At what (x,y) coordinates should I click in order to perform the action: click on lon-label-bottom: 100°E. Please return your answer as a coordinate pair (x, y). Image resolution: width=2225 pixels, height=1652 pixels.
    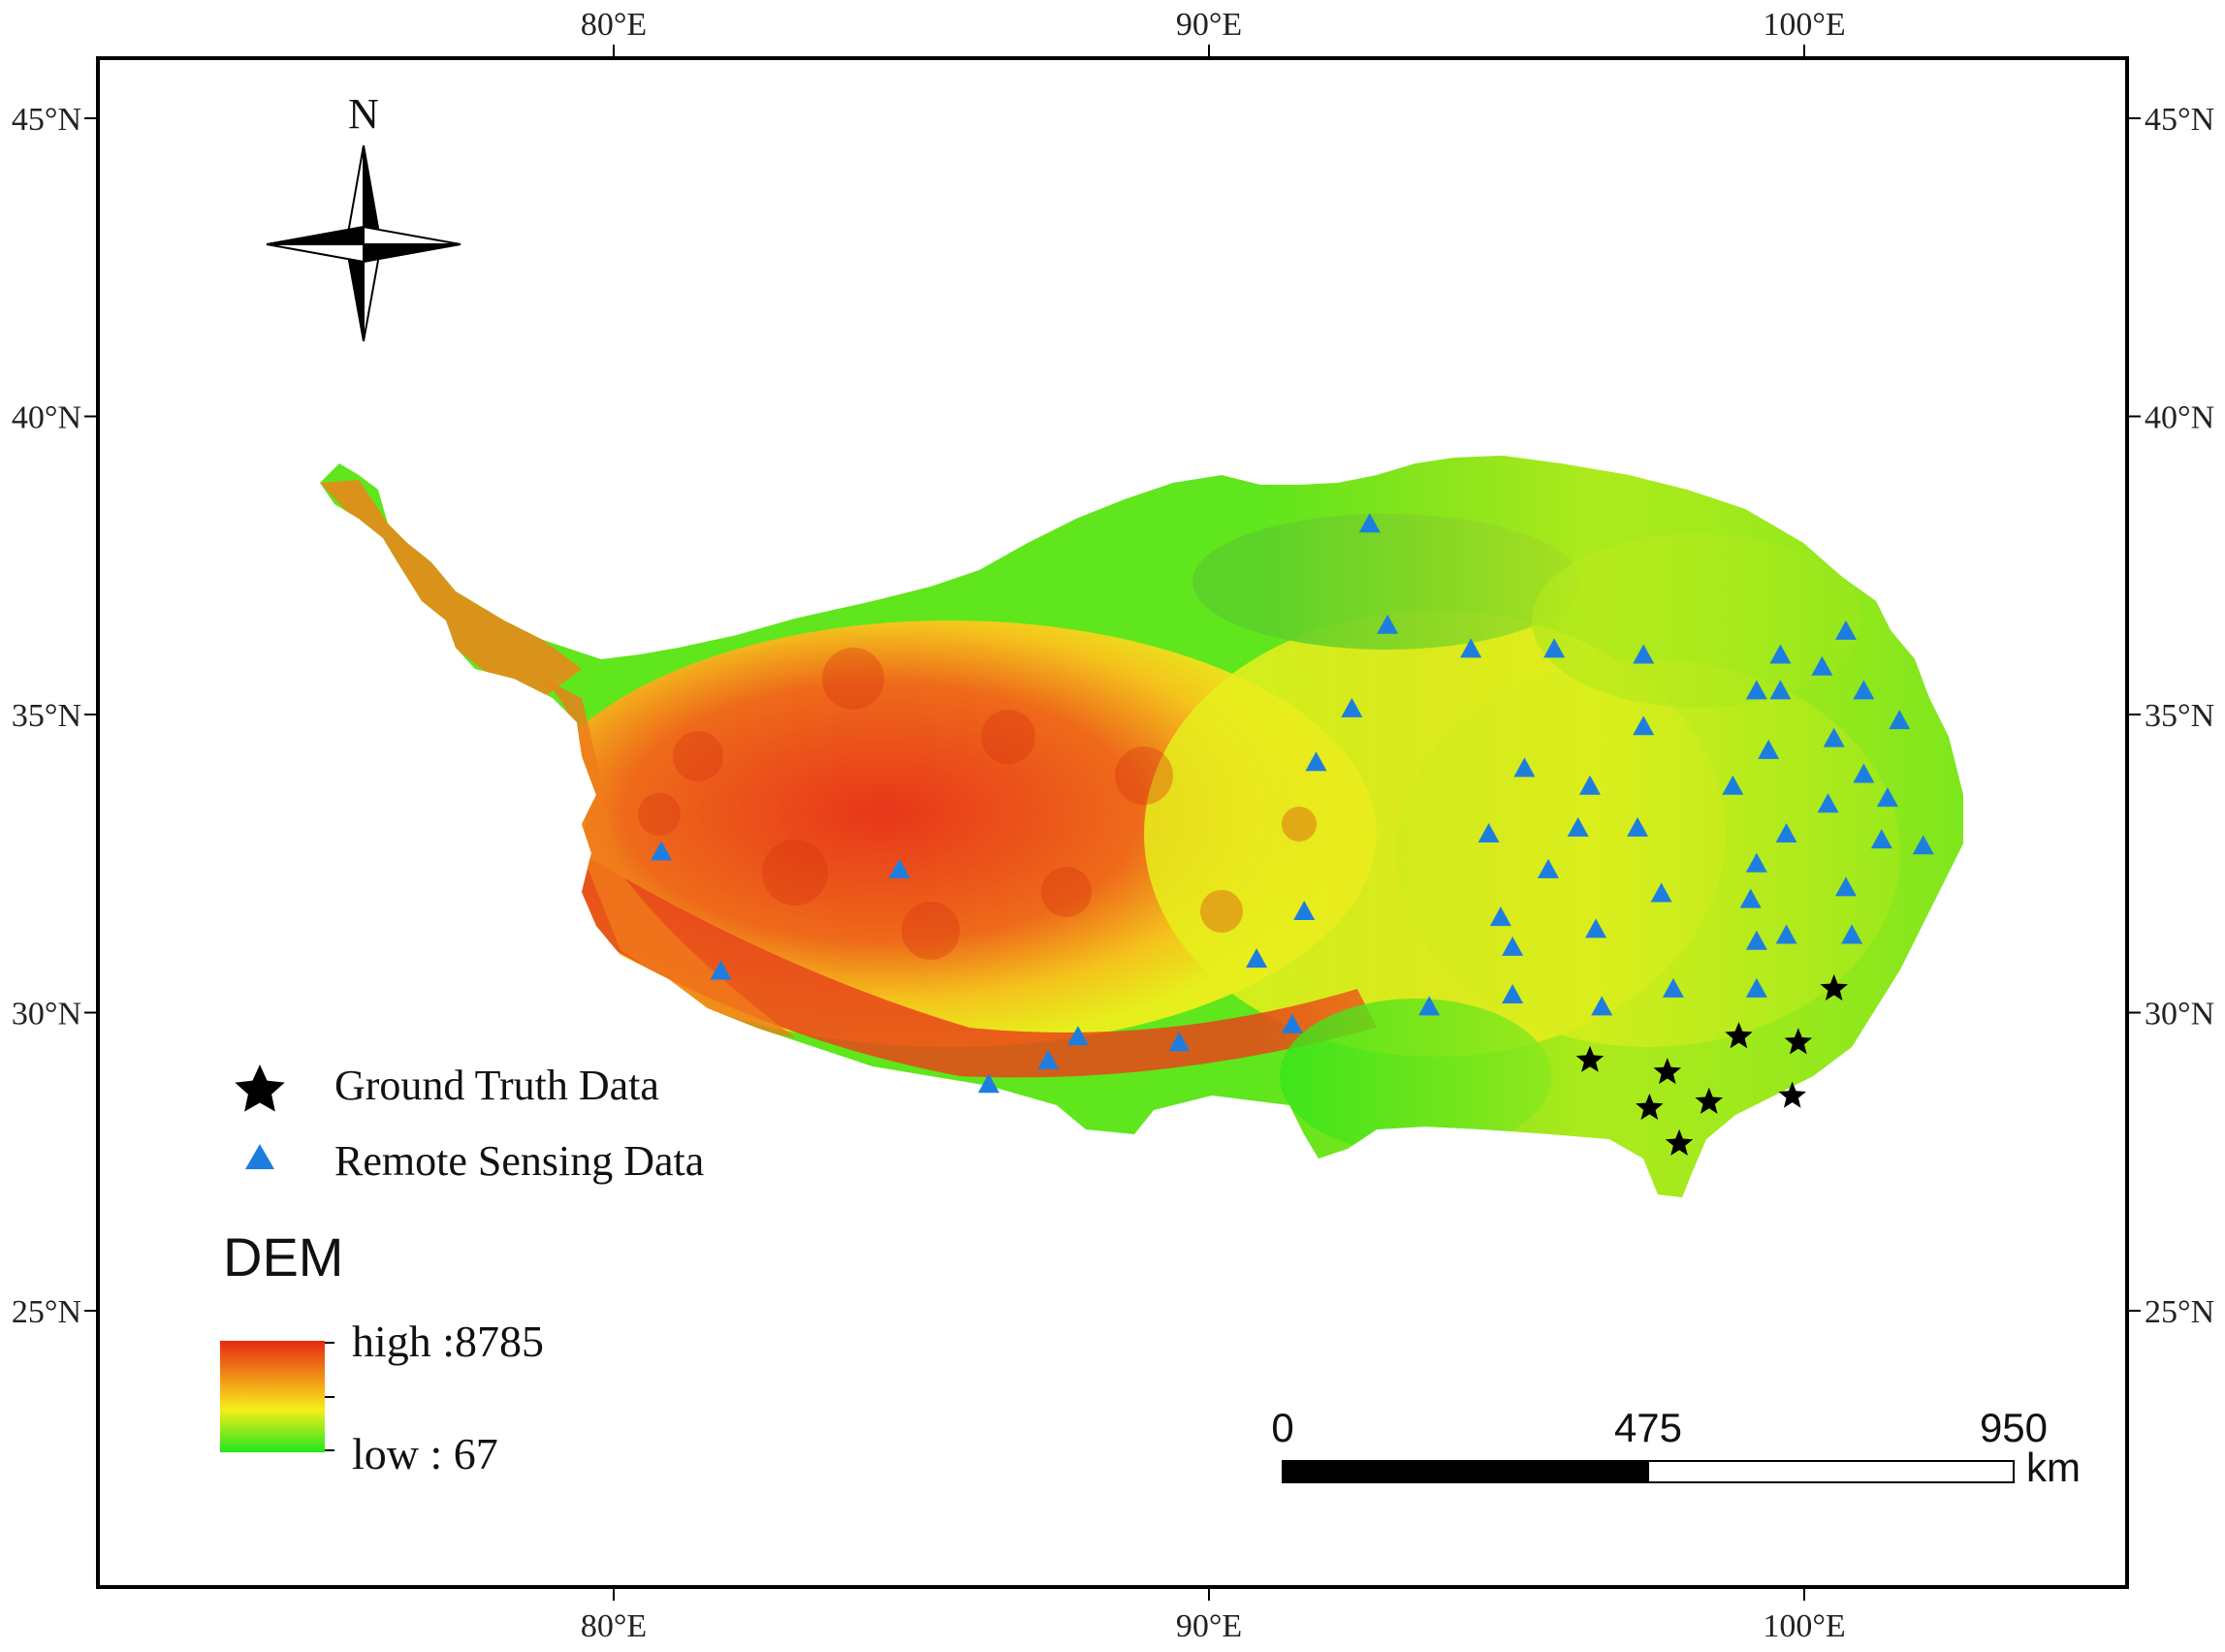
    Looking at the image, I should click on (1804, 1626).